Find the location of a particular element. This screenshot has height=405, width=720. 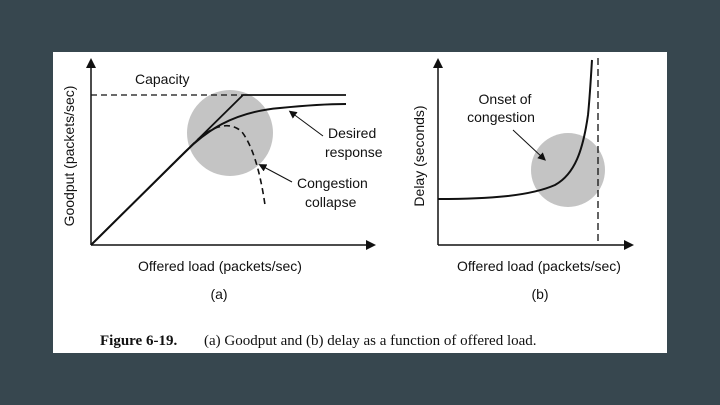

goodput-ylabel: Goodput (packets/sec) is located at coordinates (69, 156).